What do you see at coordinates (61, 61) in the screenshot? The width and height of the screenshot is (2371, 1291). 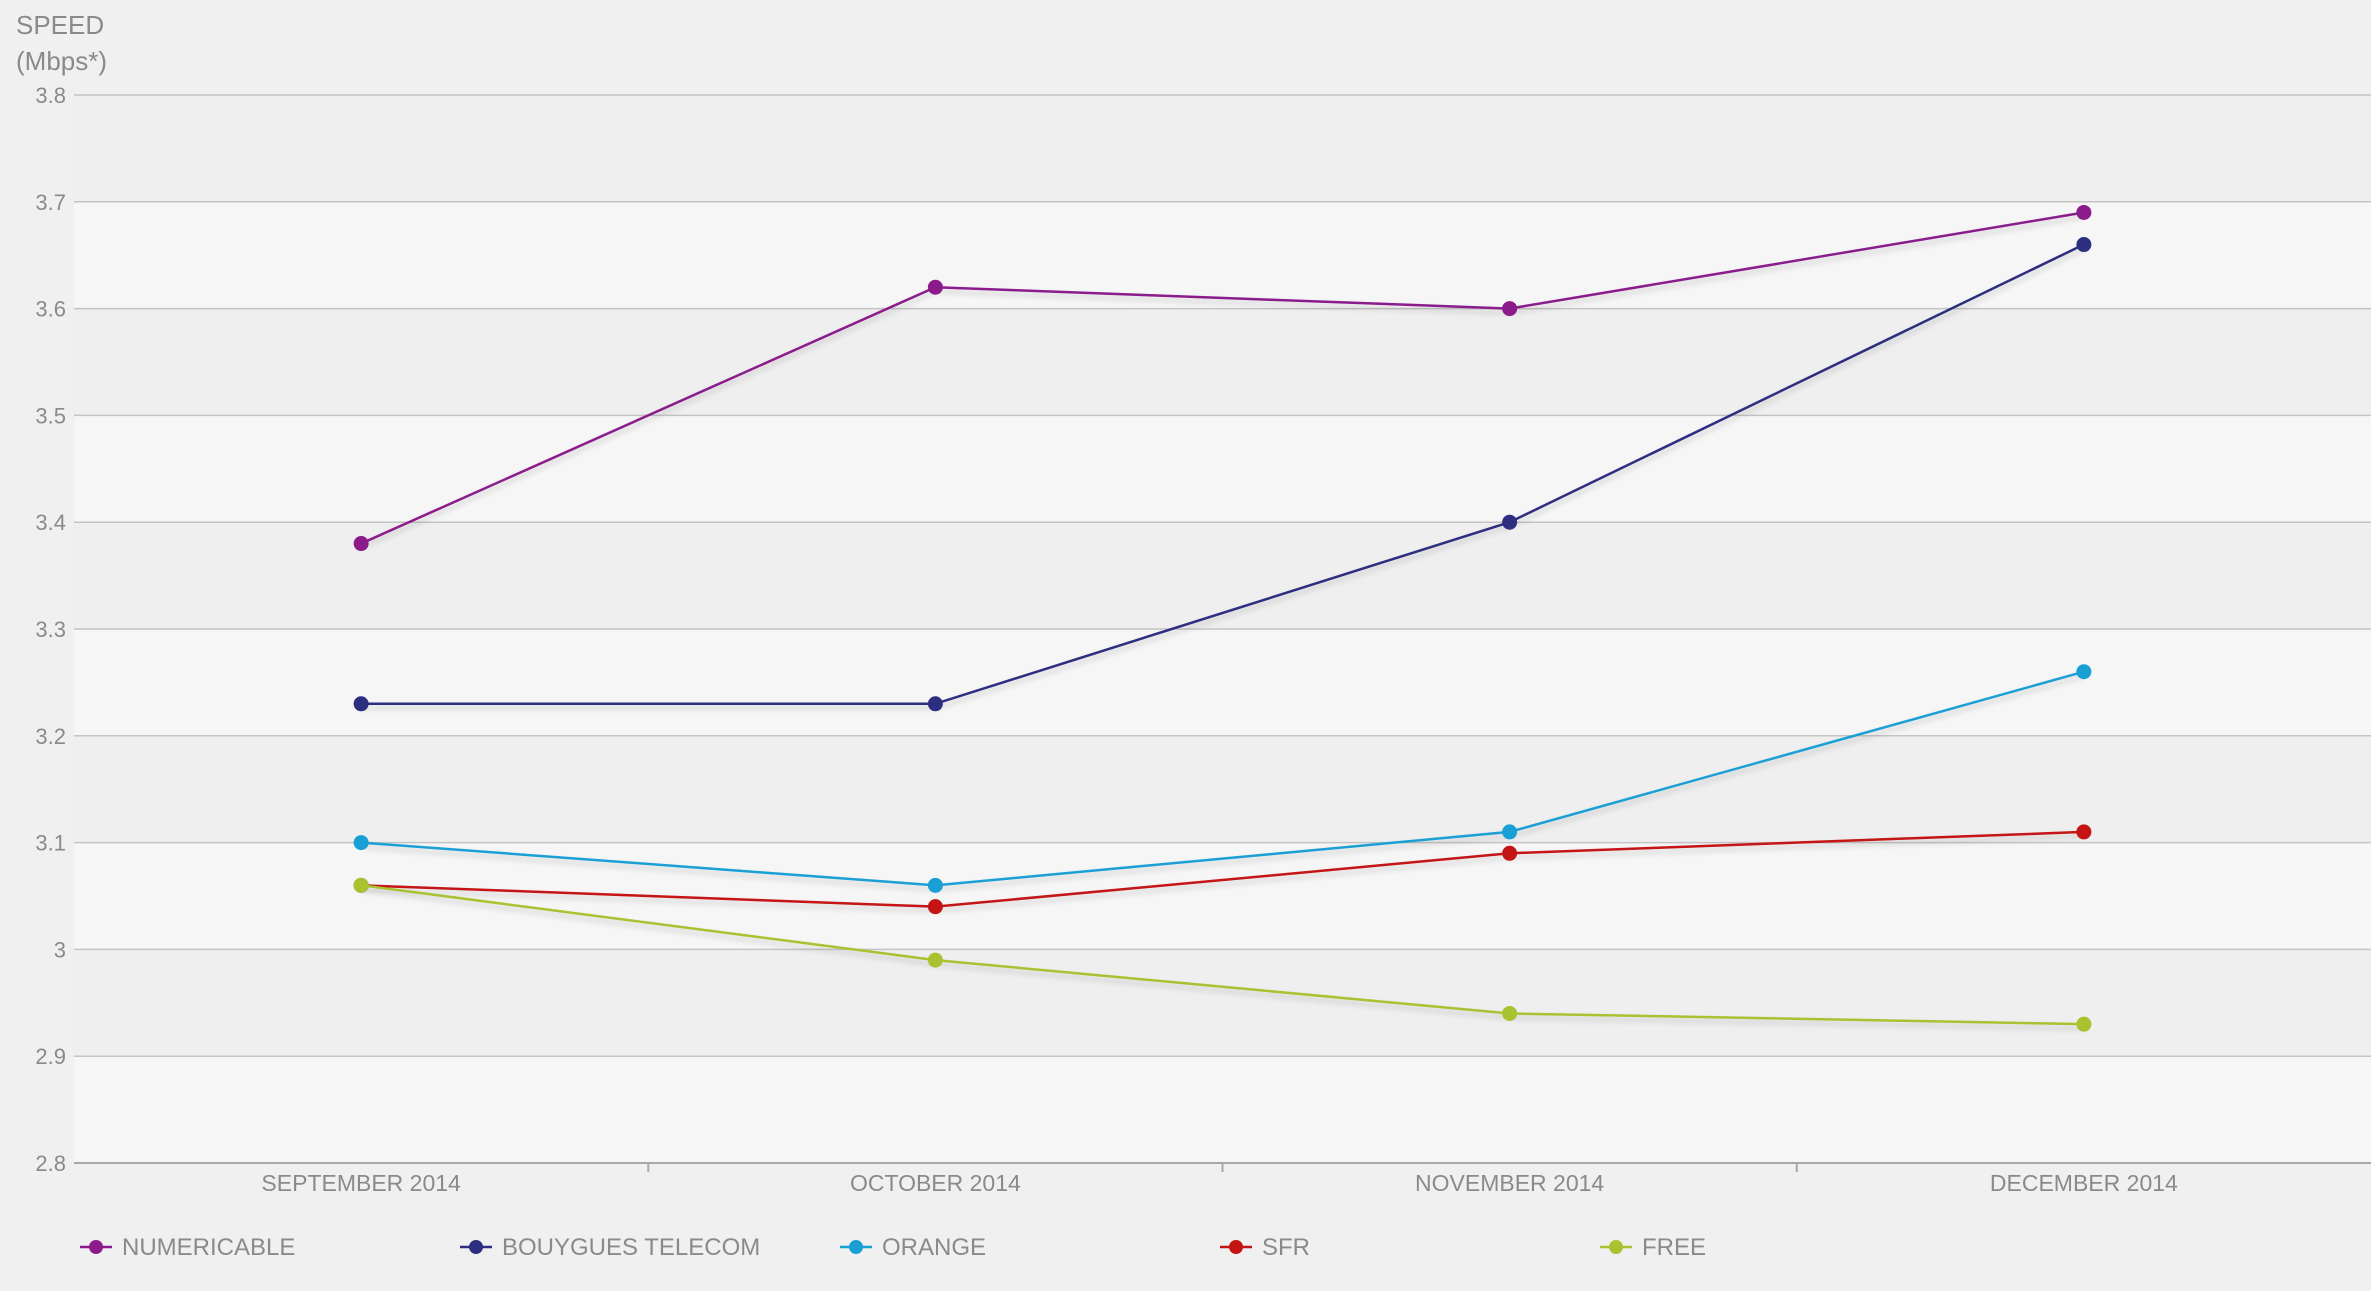 I see `y-axis-label-line-2: (Mbps*)` at bounding box center [61, 61].